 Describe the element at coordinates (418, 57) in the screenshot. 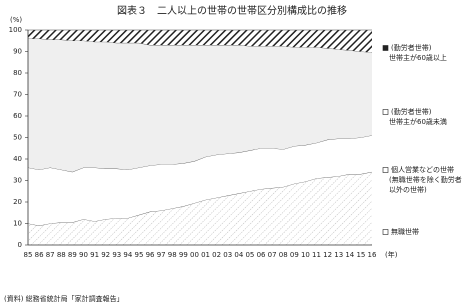

I see `legend-label: 世帯主が60歳以上` at that location.